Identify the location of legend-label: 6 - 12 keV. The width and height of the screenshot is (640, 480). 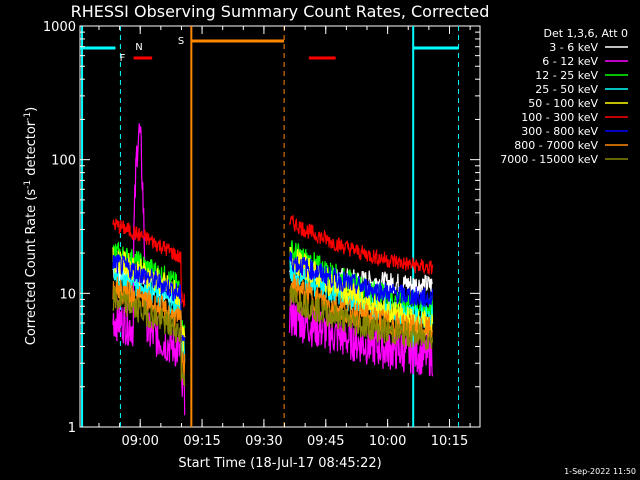
(570, 61).